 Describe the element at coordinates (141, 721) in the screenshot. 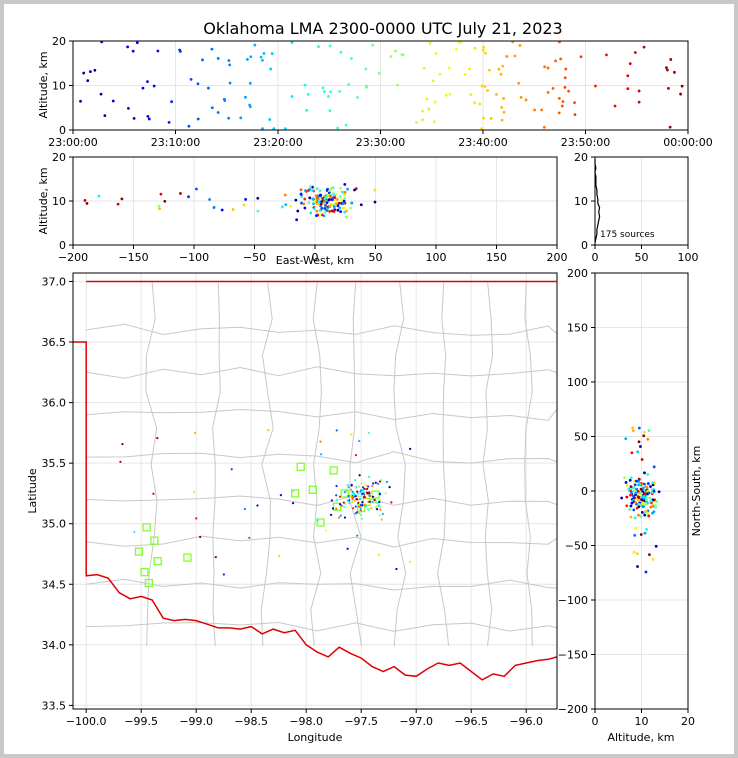

I see `longitude-tick-label: −99.5` at that location.